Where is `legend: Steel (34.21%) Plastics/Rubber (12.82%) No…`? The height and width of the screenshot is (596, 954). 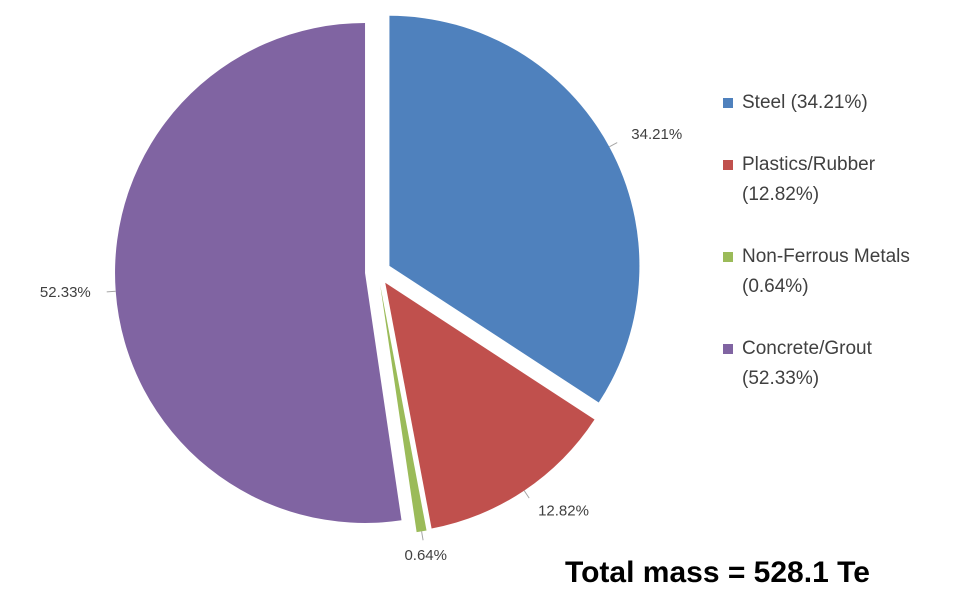 legend: Steel (34.21%) Plastics/Rubber (12.82%) No… is located at coordinates (830, 257).